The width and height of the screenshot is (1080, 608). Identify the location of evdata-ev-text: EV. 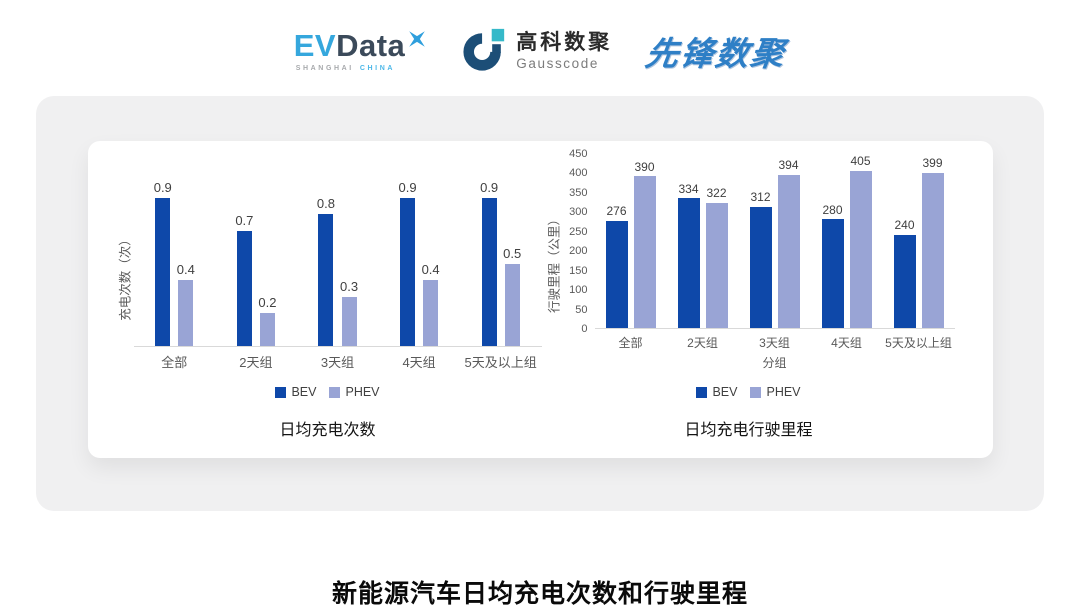
(315, 45).